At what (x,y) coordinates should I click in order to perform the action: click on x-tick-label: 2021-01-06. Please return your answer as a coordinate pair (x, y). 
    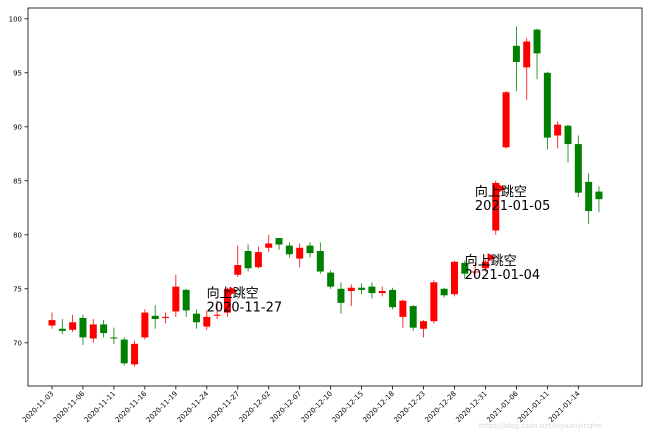
    Looking at the image, I should click on (502, 406).